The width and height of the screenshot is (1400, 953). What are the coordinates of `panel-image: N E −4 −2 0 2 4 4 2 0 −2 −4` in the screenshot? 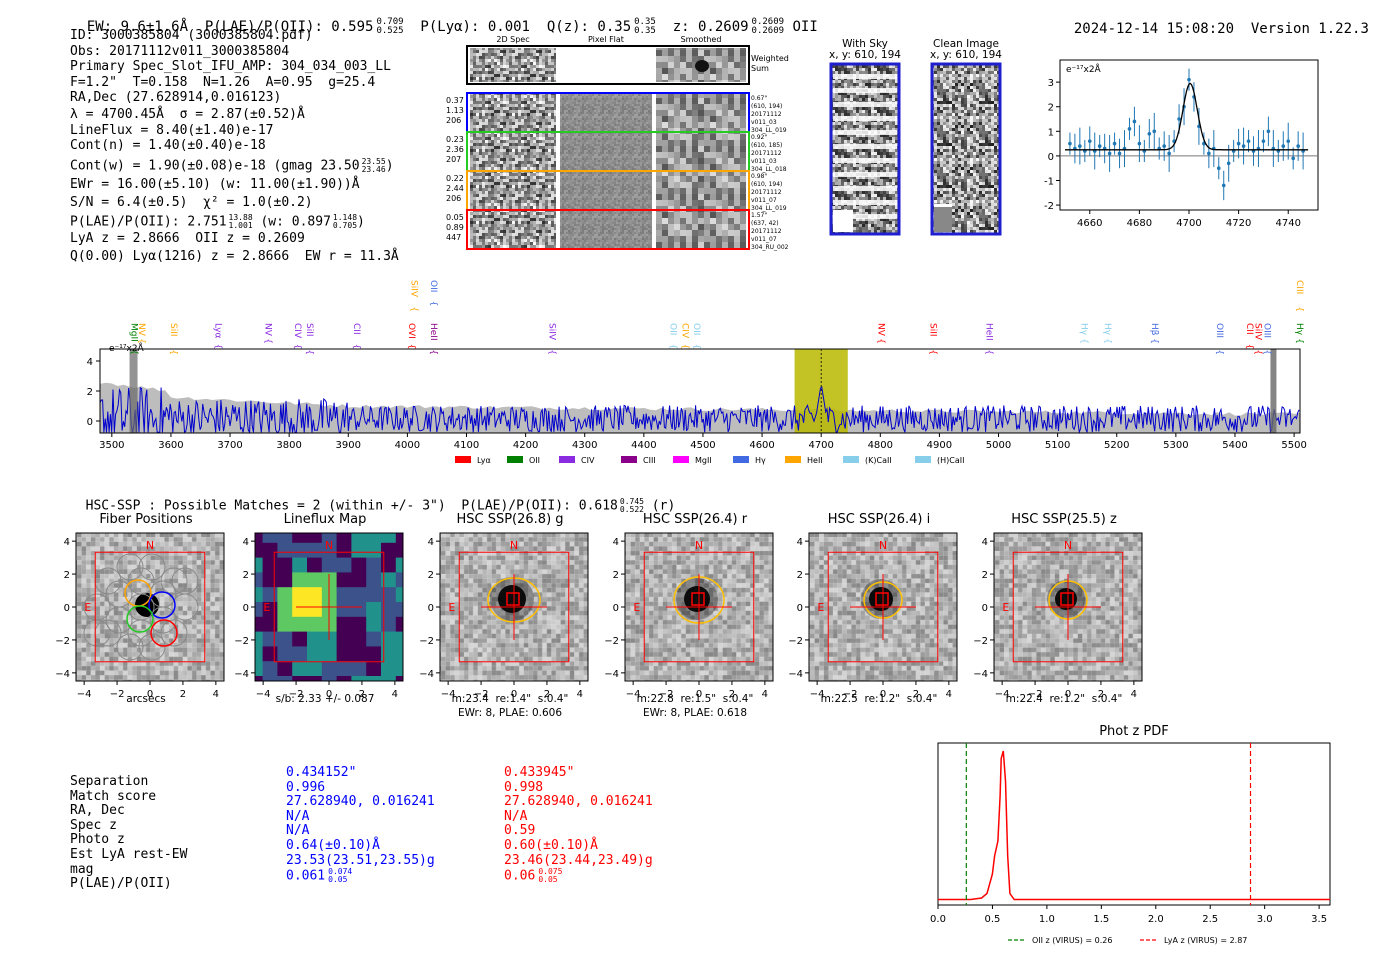 It's located at (319, 616).